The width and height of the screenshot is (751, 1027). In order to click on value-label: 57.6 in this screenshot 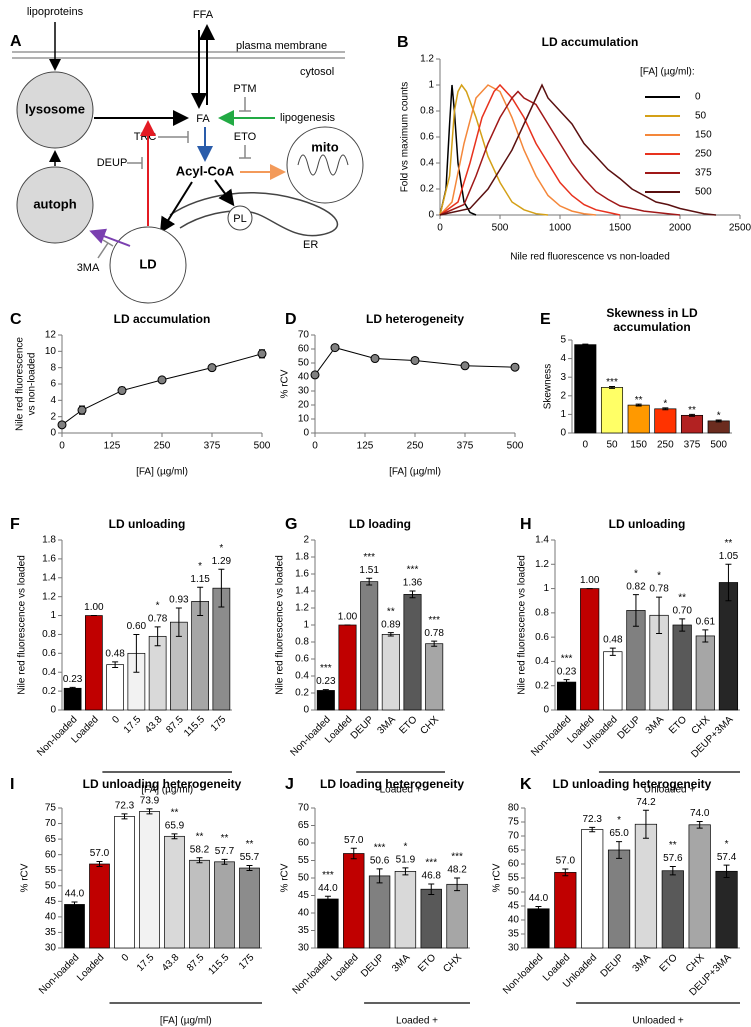, I will do `click(673, 858)`.